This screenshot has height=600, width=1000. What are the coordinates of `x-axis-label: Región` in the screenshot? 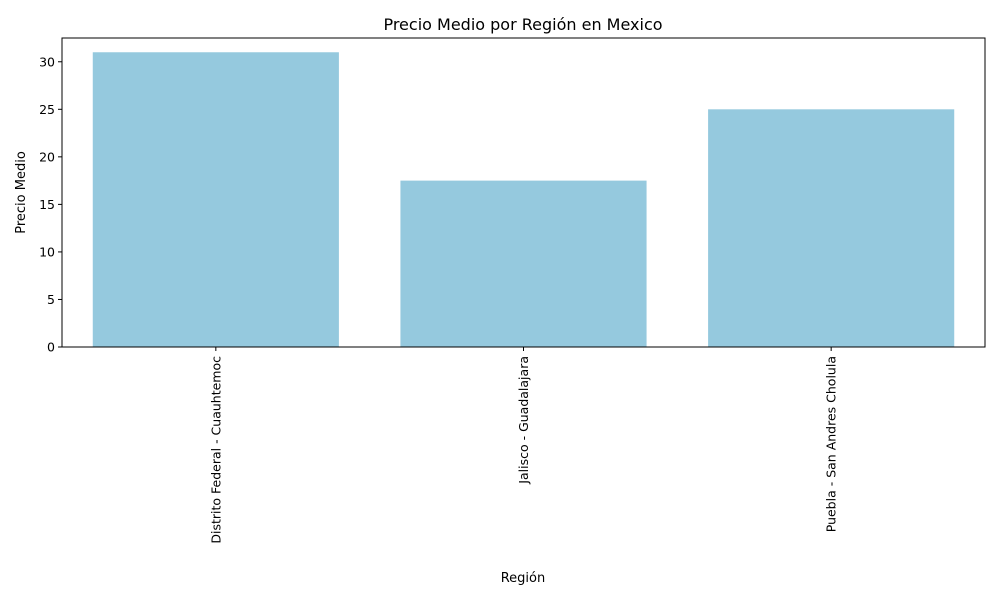 It's located at (523, 578).